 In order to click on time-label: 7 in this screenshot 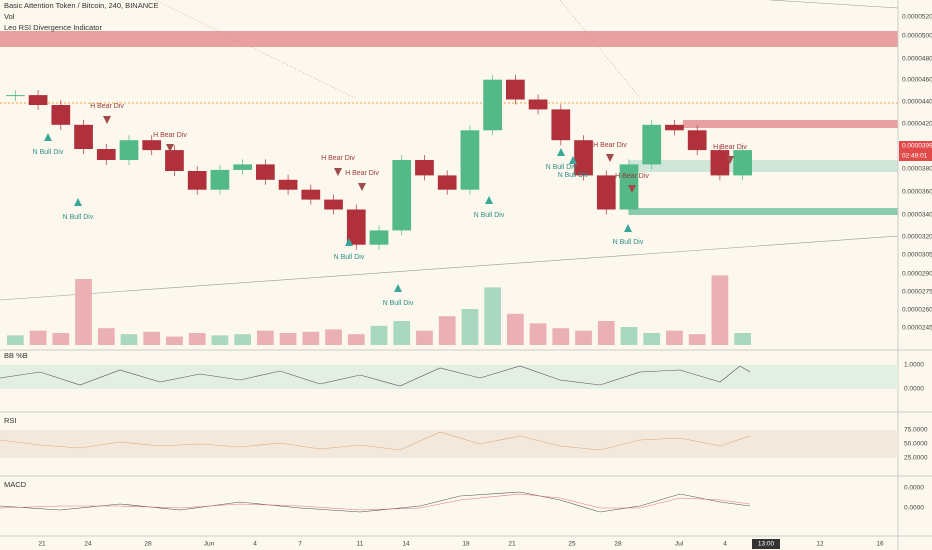, I will do `click(300, 544)`.